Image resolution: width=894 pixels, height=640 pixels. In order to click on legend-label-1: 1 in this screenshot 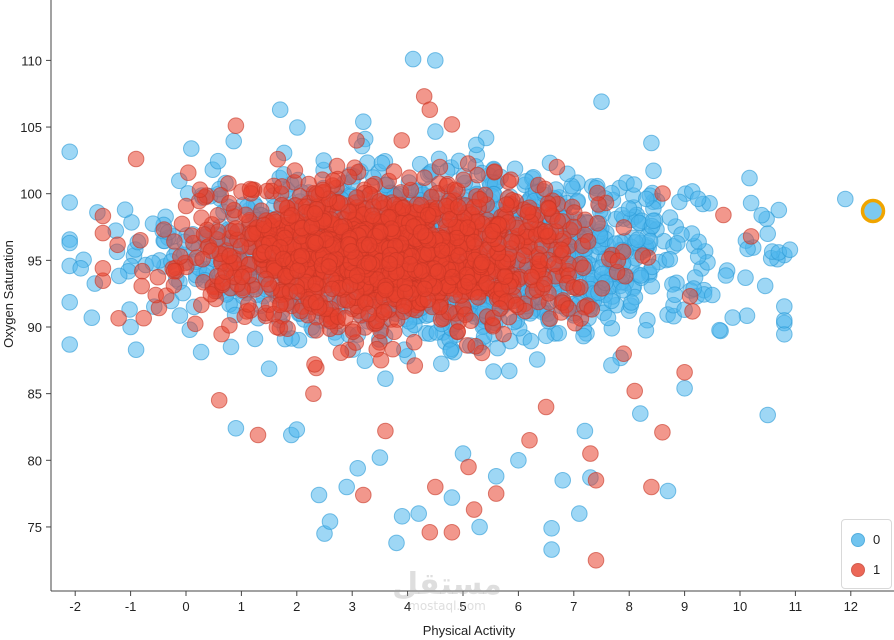, I will do `click(877, 569)`.